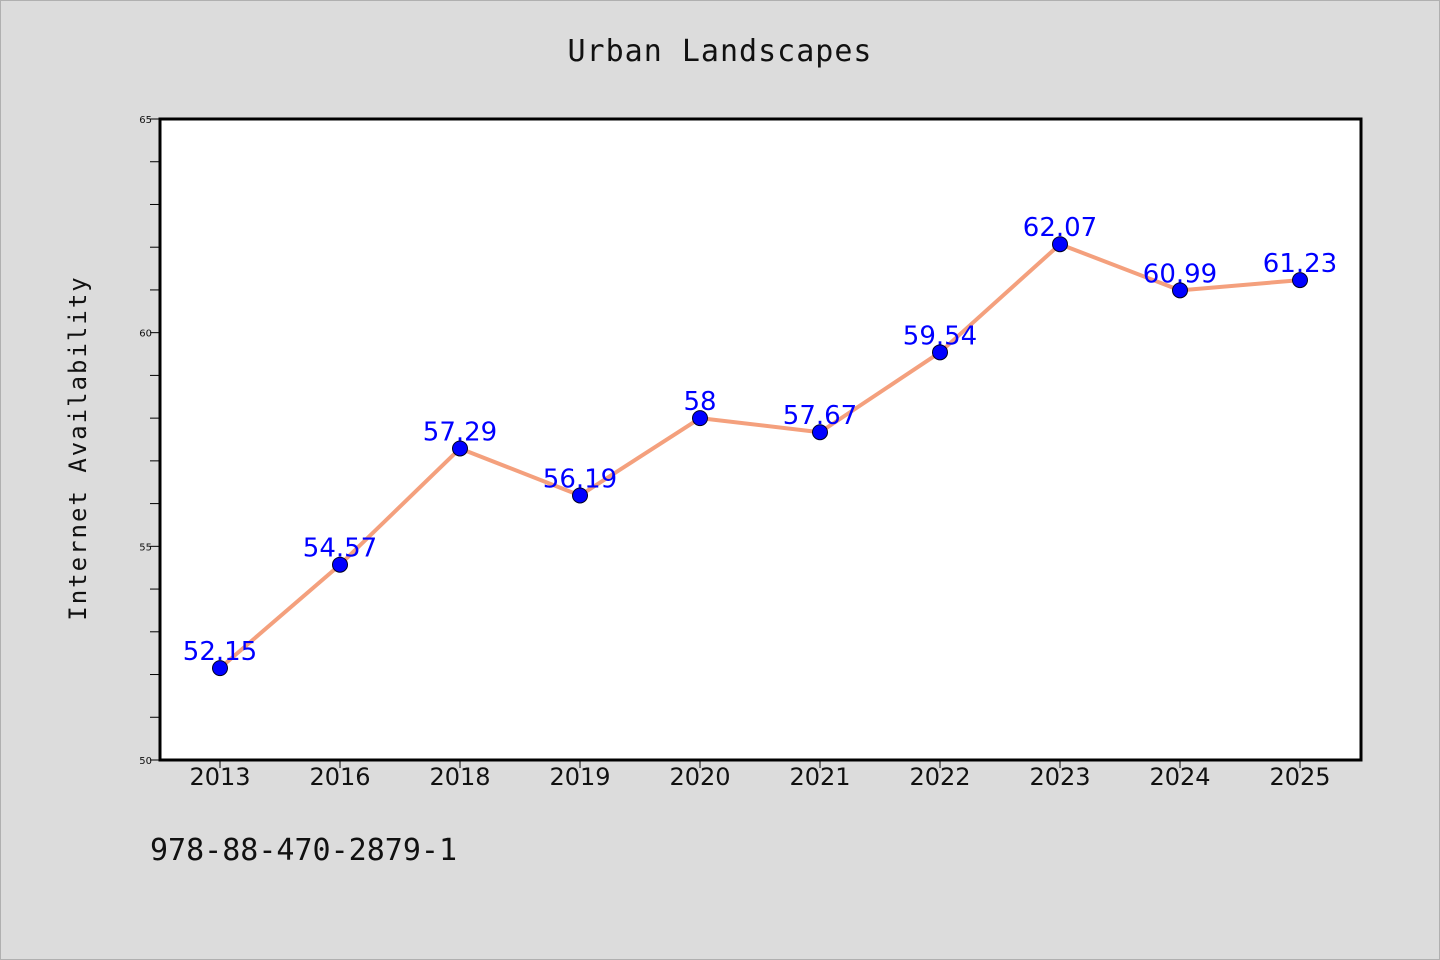  Describe the element at coordinates (78, 447) in the screenshot. I see `y-axis-label: Internet Availability` at that location.